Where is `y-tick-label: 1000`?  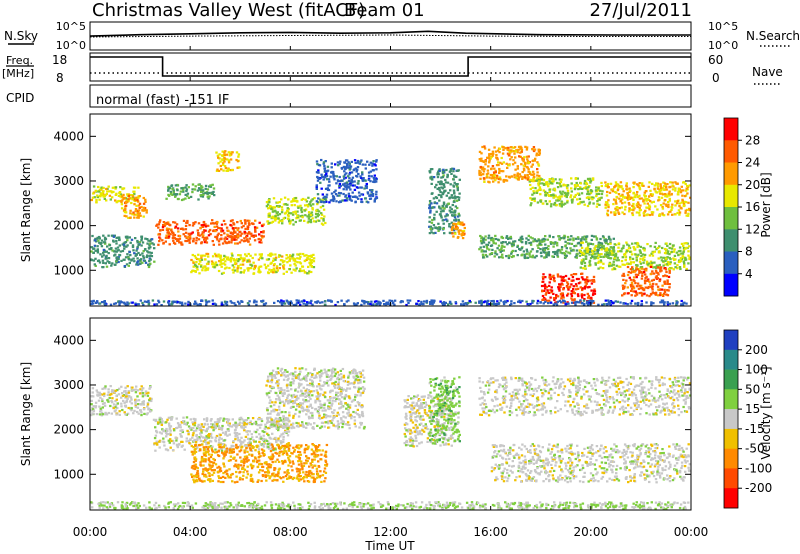 y-tick-label: 1000 is located at coordinates (68, 270).